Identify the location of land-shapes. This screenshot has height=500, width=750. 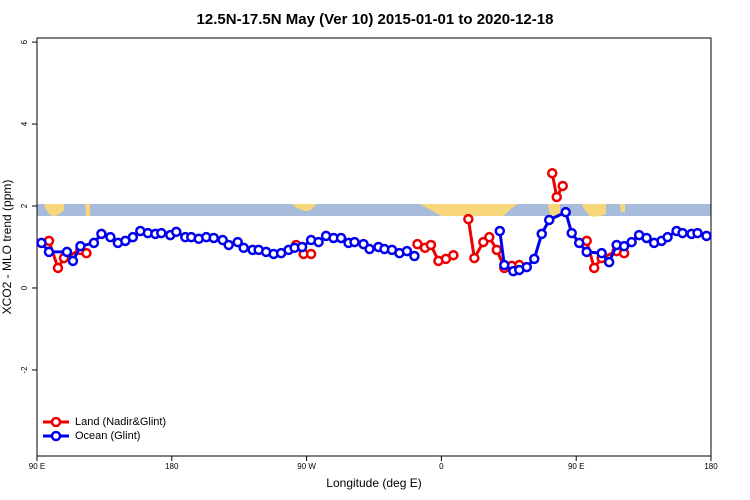
(334, 210).